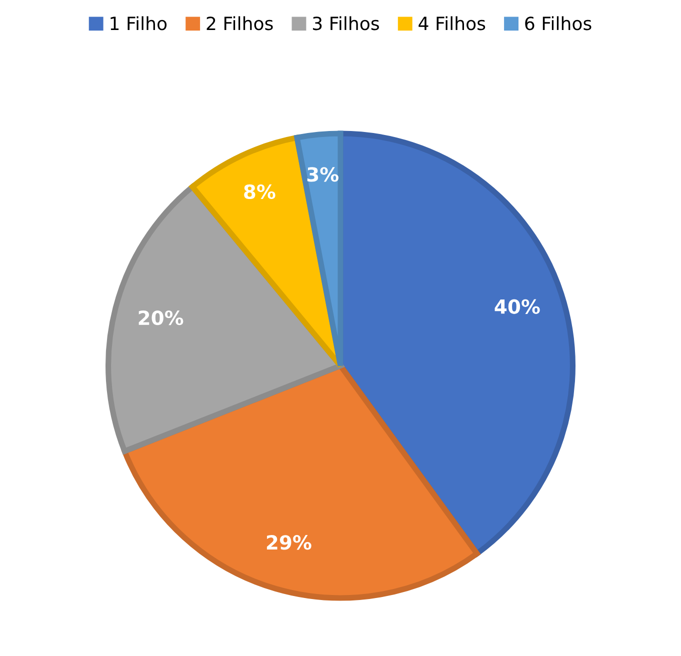  I want to click on legend-label: 3 Filhos, so click(345, 23).